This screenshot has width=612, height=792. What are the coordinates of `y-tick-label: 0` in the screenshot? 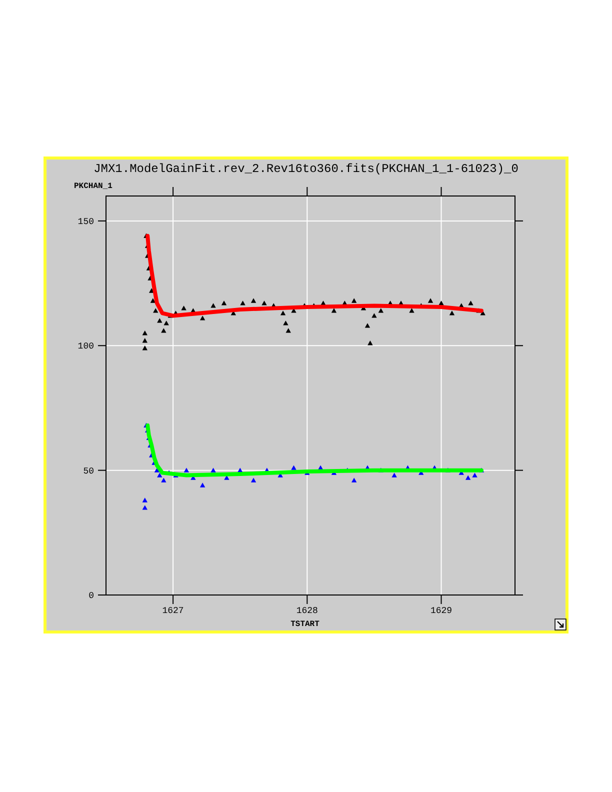 It's located at (91, 596).